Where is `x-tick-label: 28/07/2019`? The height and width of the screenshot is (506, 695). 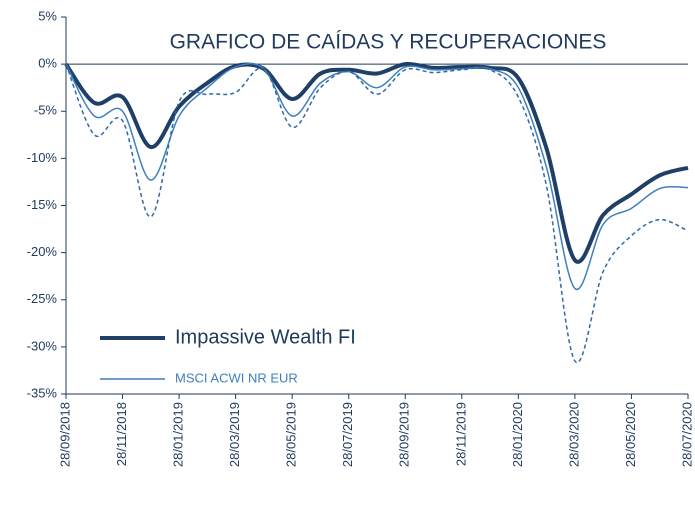 x-tick-label: 28/07/2019 is located at coordinates (347, 434).